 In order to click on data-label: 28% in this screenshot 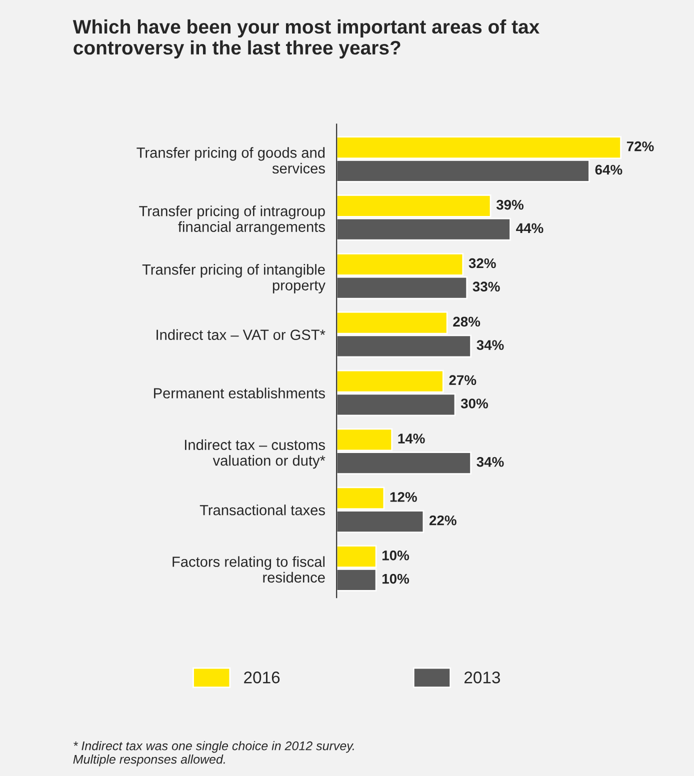, I will do `click(466, 321)`.